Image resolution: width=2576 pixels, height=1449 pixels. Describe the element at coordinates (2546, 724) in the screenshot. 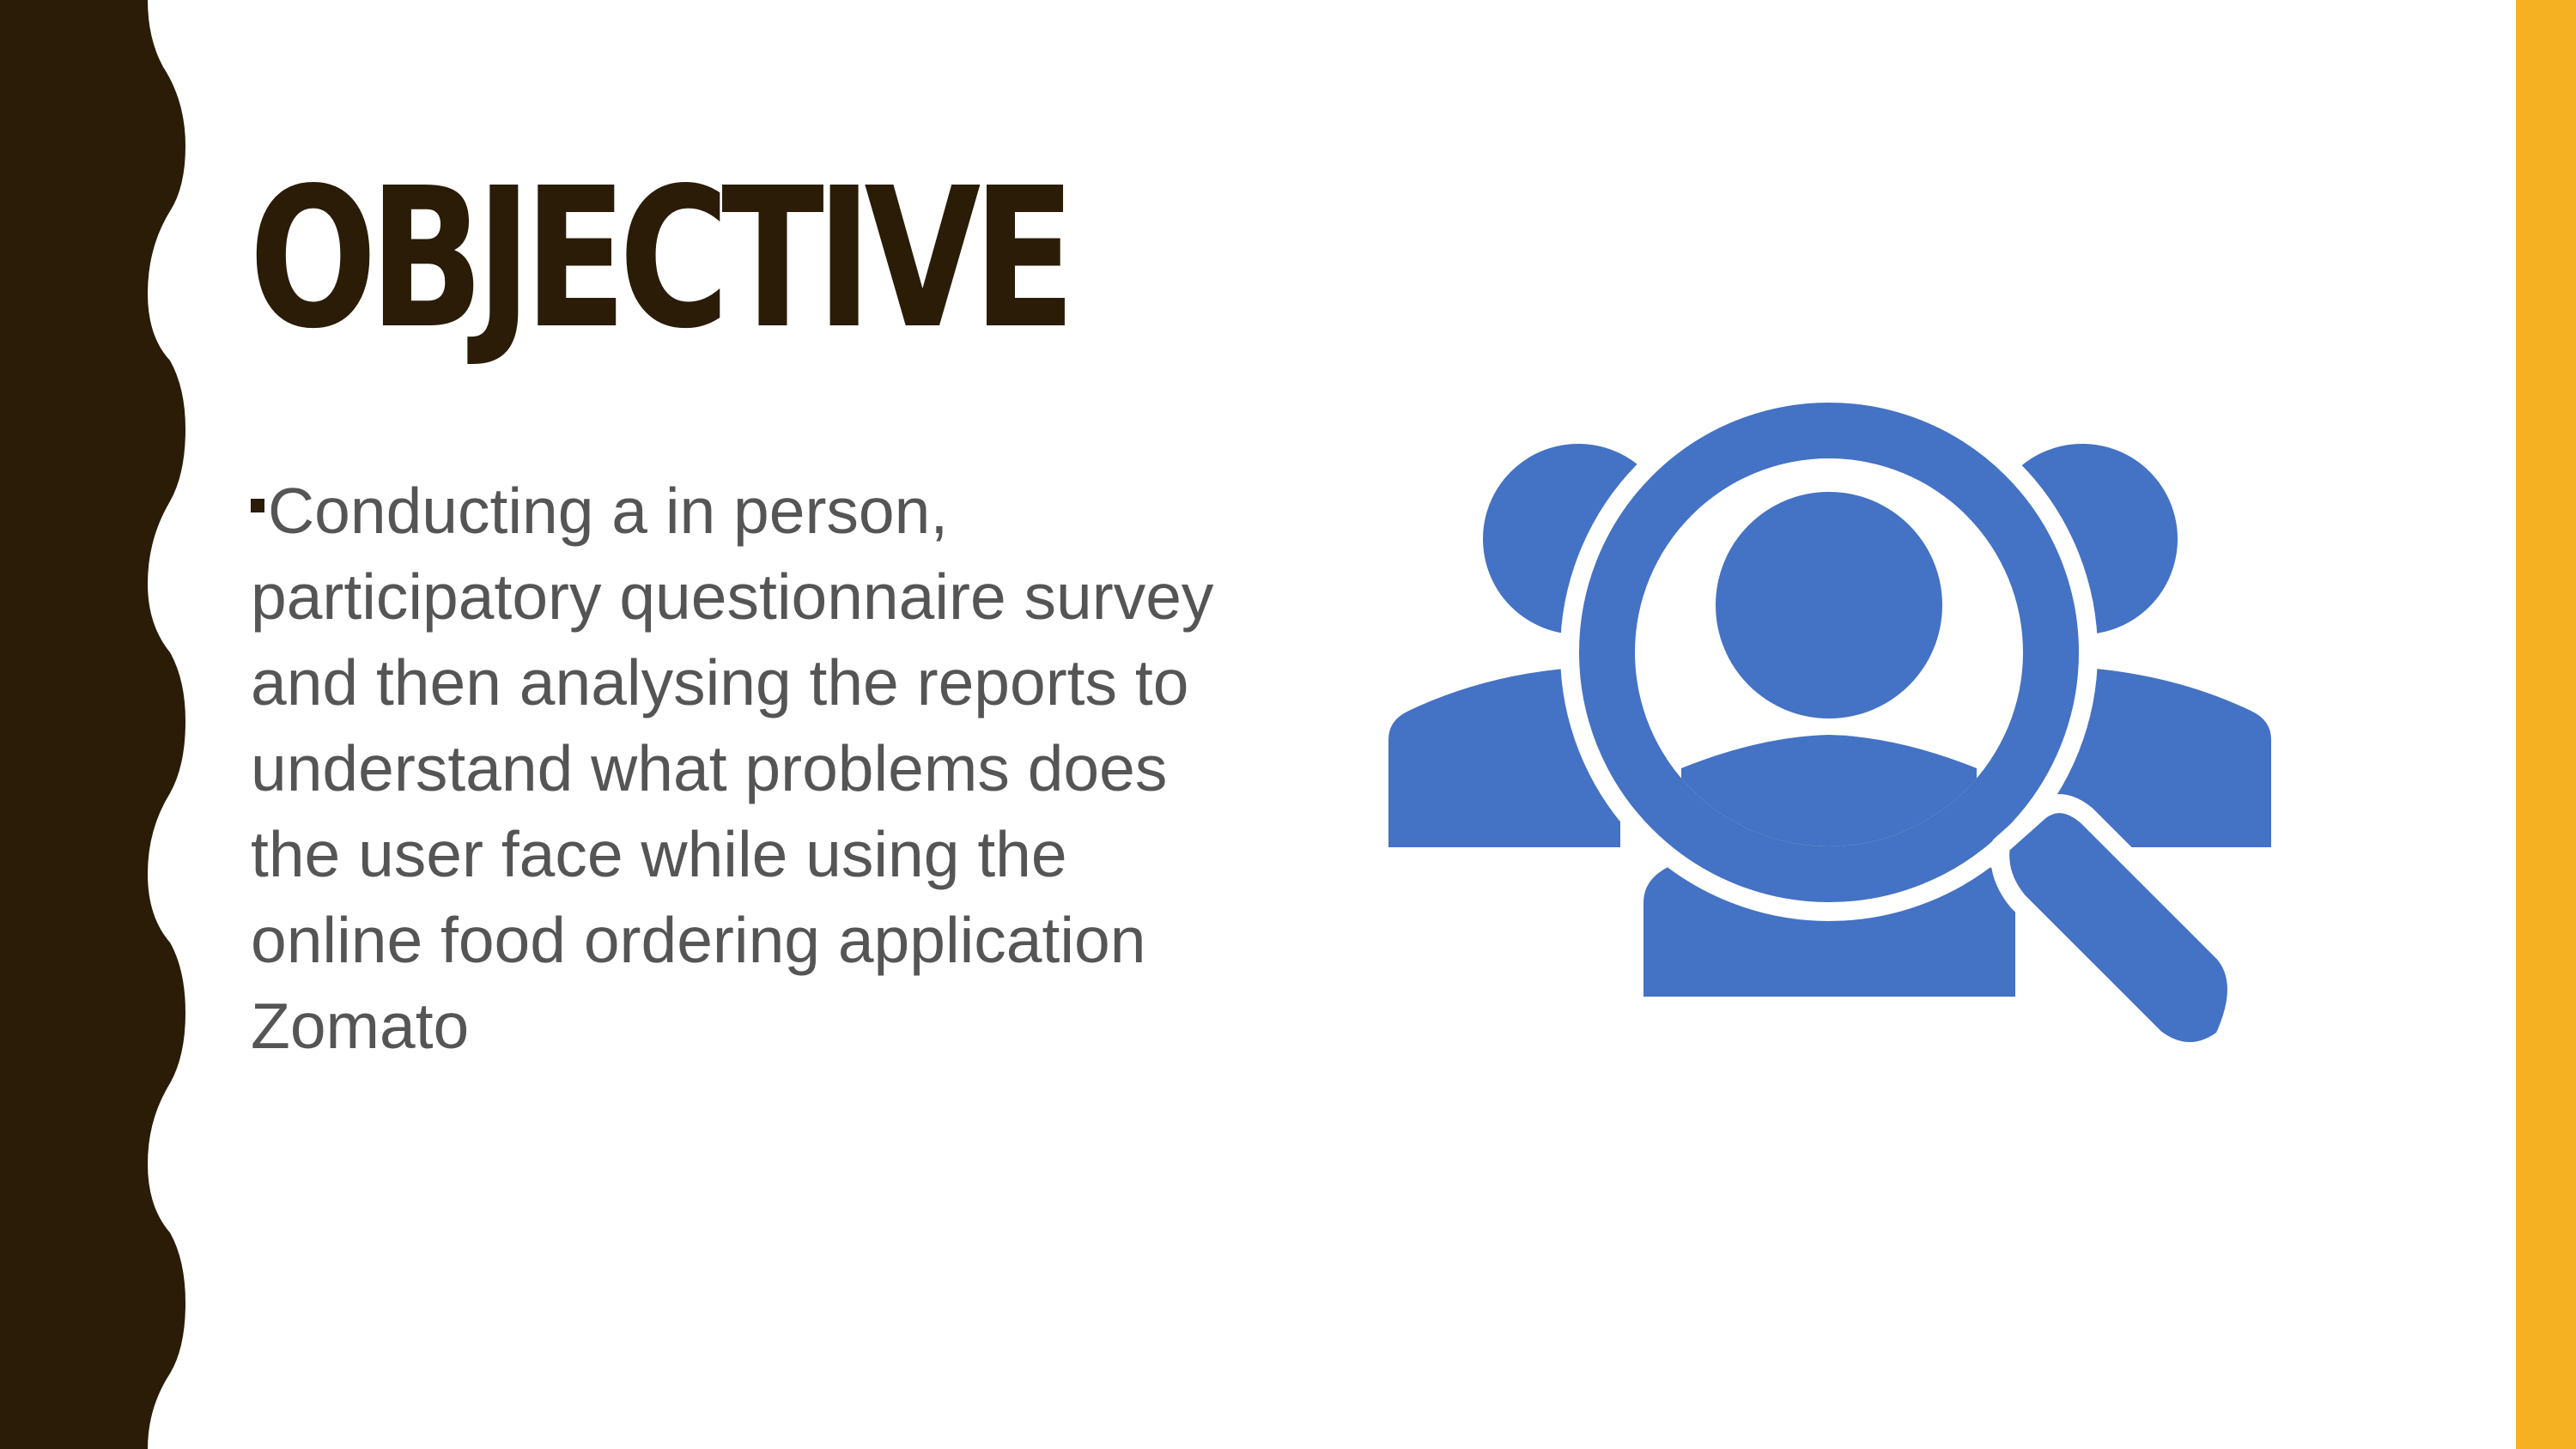

I see `right-accent-band` at that location.